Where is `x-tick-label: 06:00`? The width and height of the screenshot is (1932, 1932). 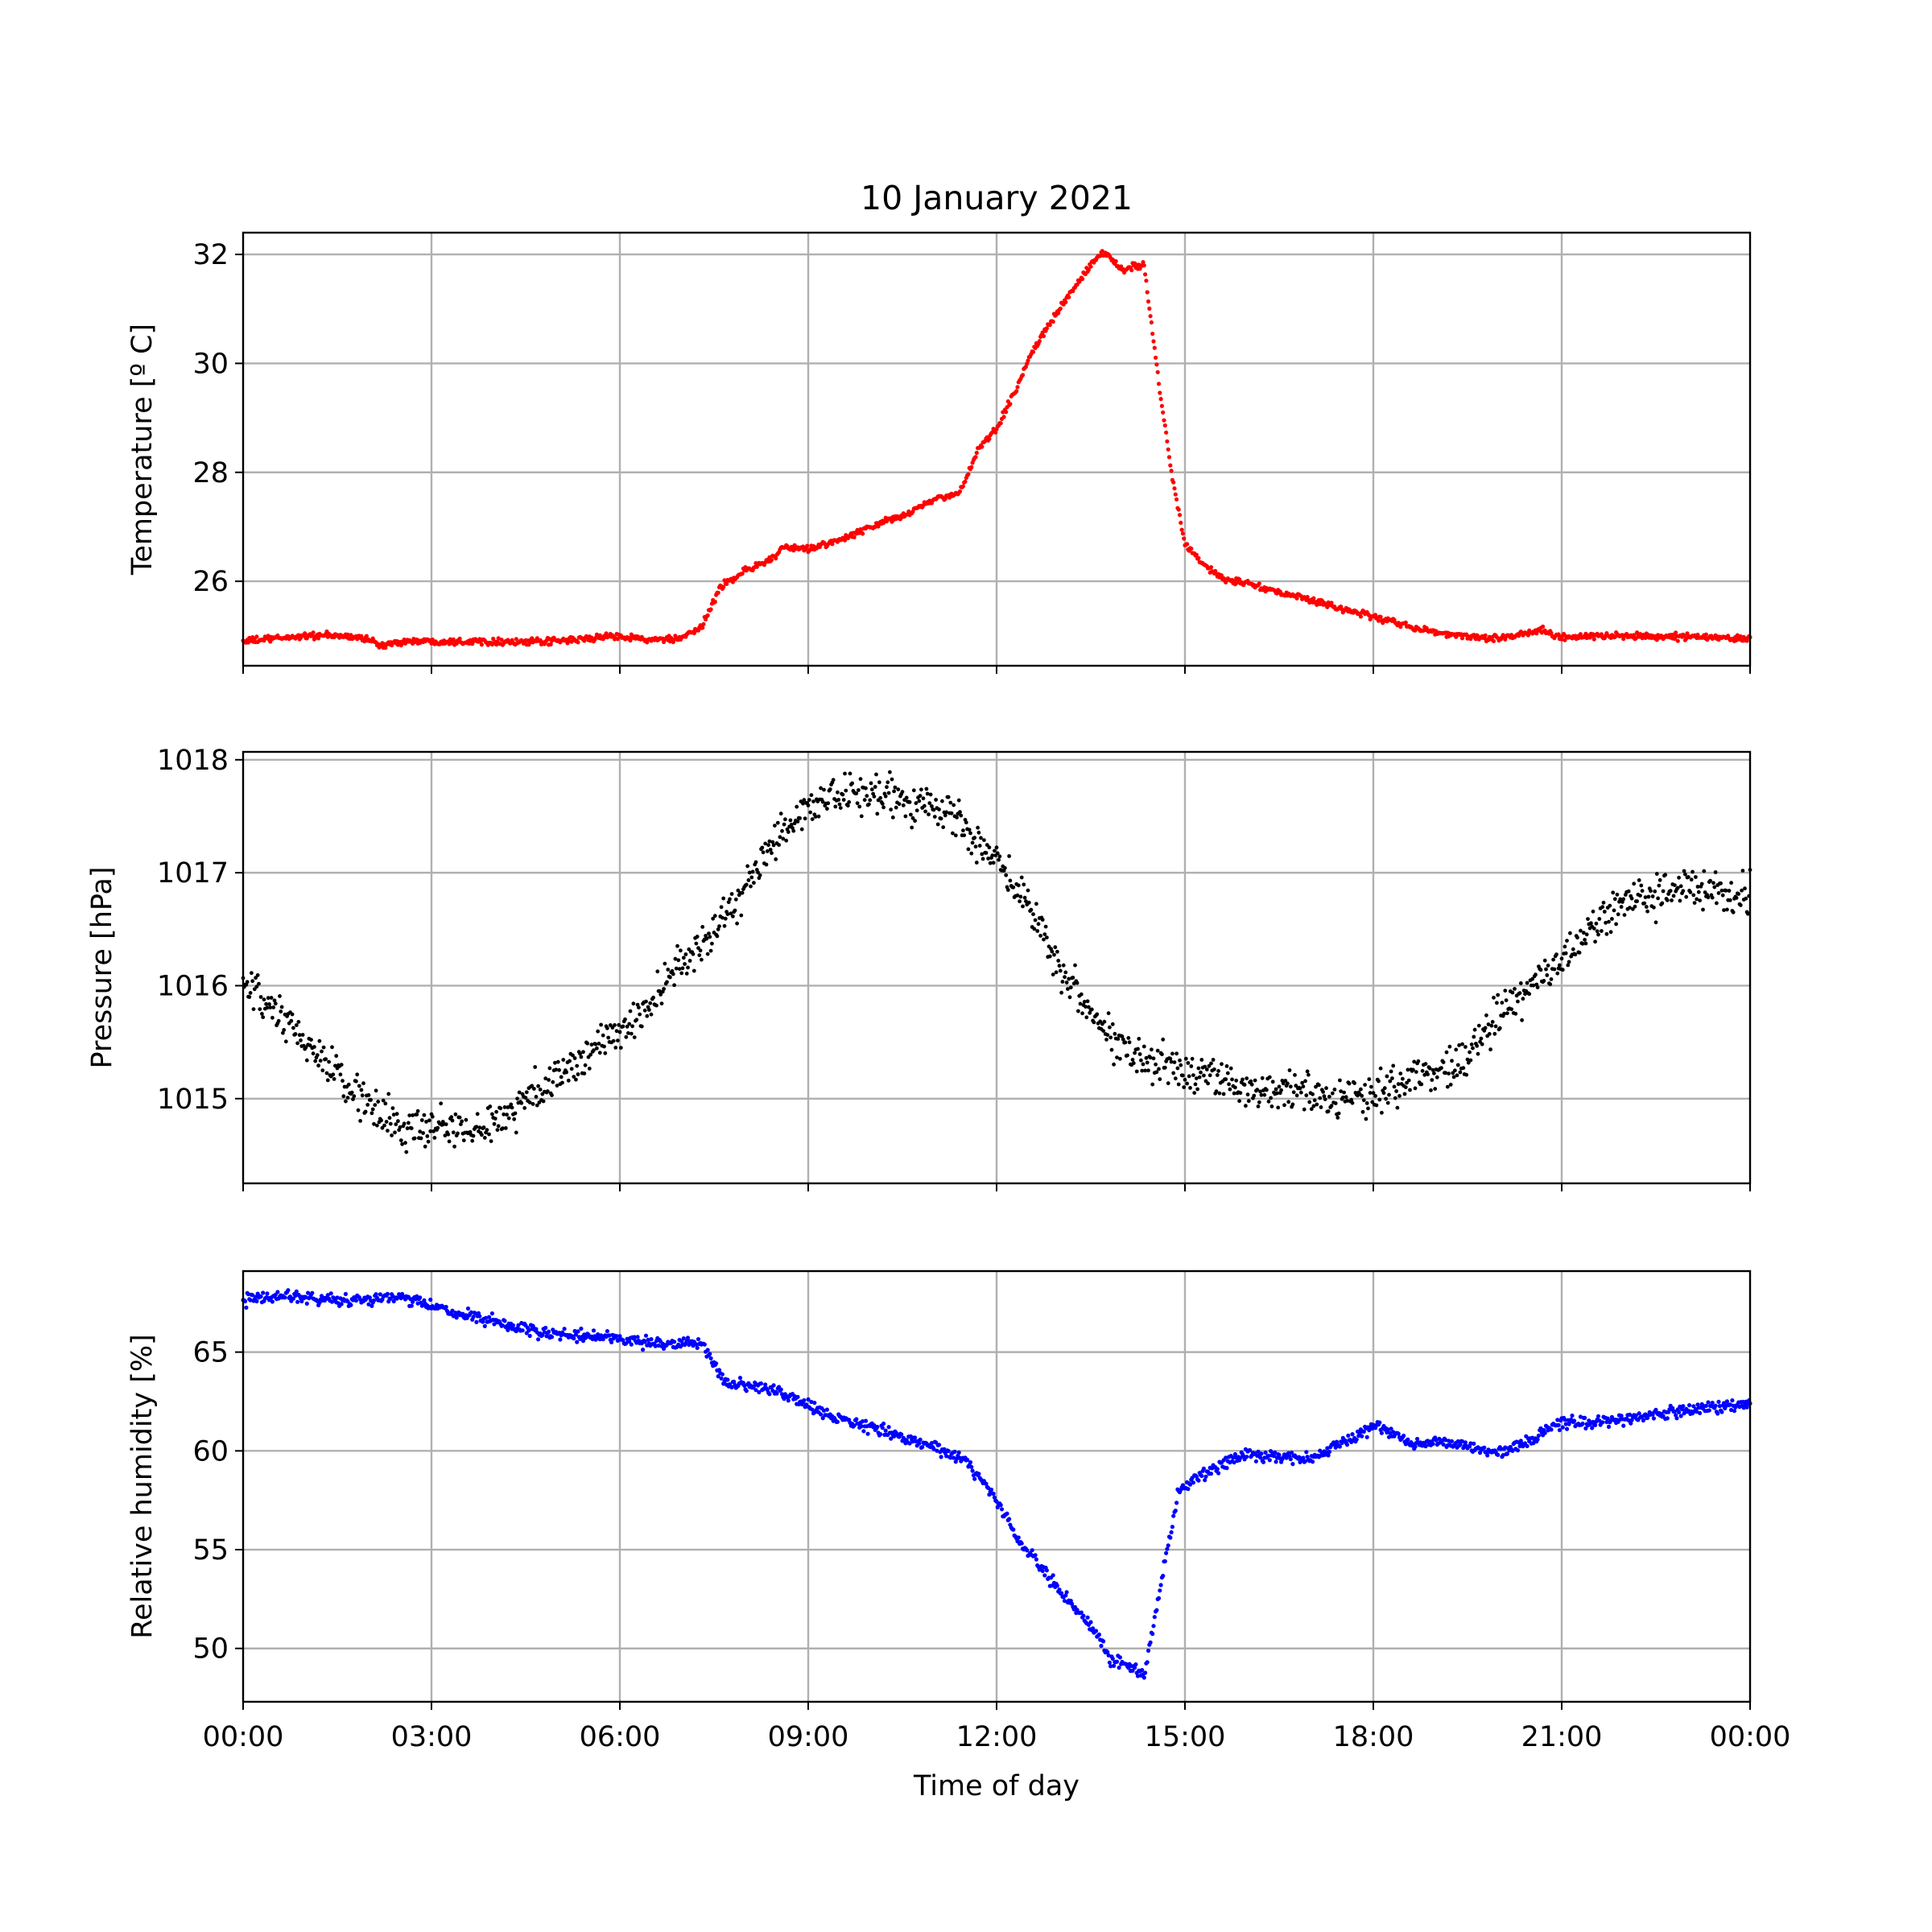 x-tick-label: 06:00 is located at coordinates (620, 1737).